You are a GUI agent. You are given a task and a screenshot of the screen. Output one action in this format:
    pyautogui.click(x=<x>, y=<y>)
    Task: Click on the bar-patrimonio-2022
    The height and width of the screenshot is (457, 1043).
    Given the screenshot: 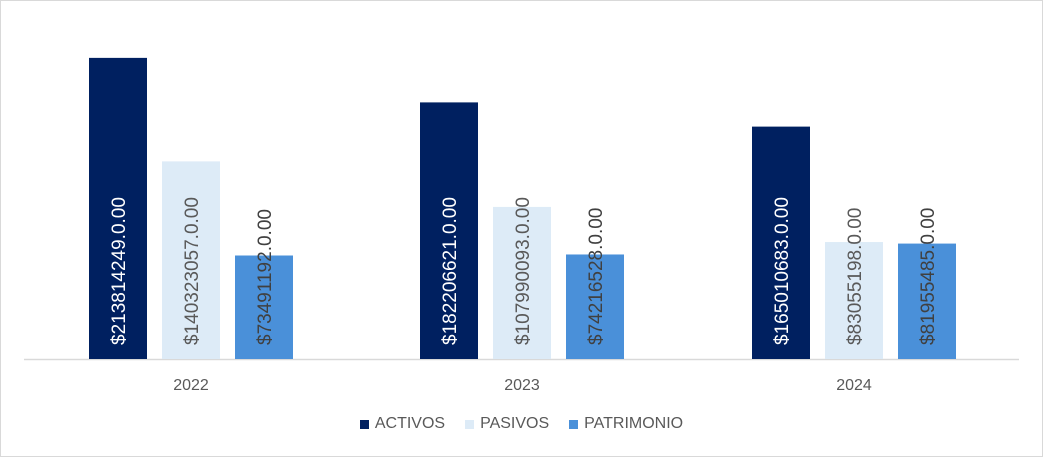 What is the action you would take?
    pyautogui.click(x=264, y=307)
    